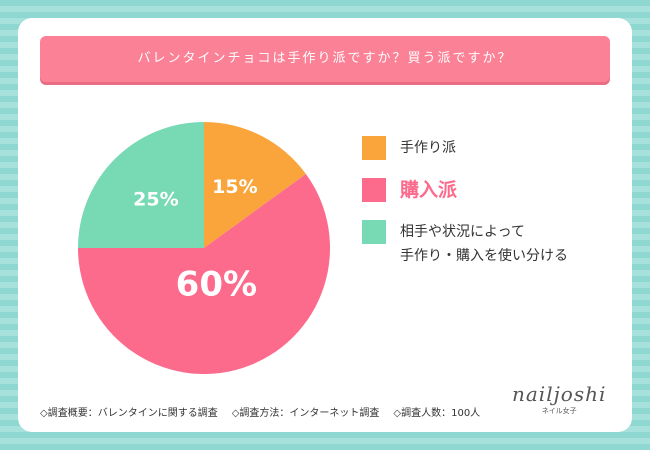 The image size is (650, 450). What do you see at coordinates (559, 394) in the screenshot?
I see `logo-text: nailjoshi` at bounding box center [559, 394].